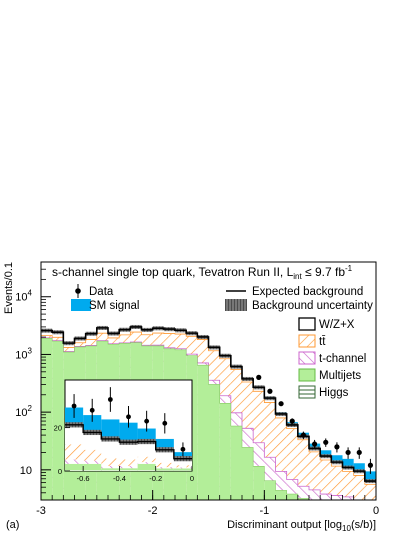 This screenshot has width=415, height=537. What do you see at coordinates (26, 471) in the screenshot?
I see `y-tick-label: 10` at bounding box center [26, 471].